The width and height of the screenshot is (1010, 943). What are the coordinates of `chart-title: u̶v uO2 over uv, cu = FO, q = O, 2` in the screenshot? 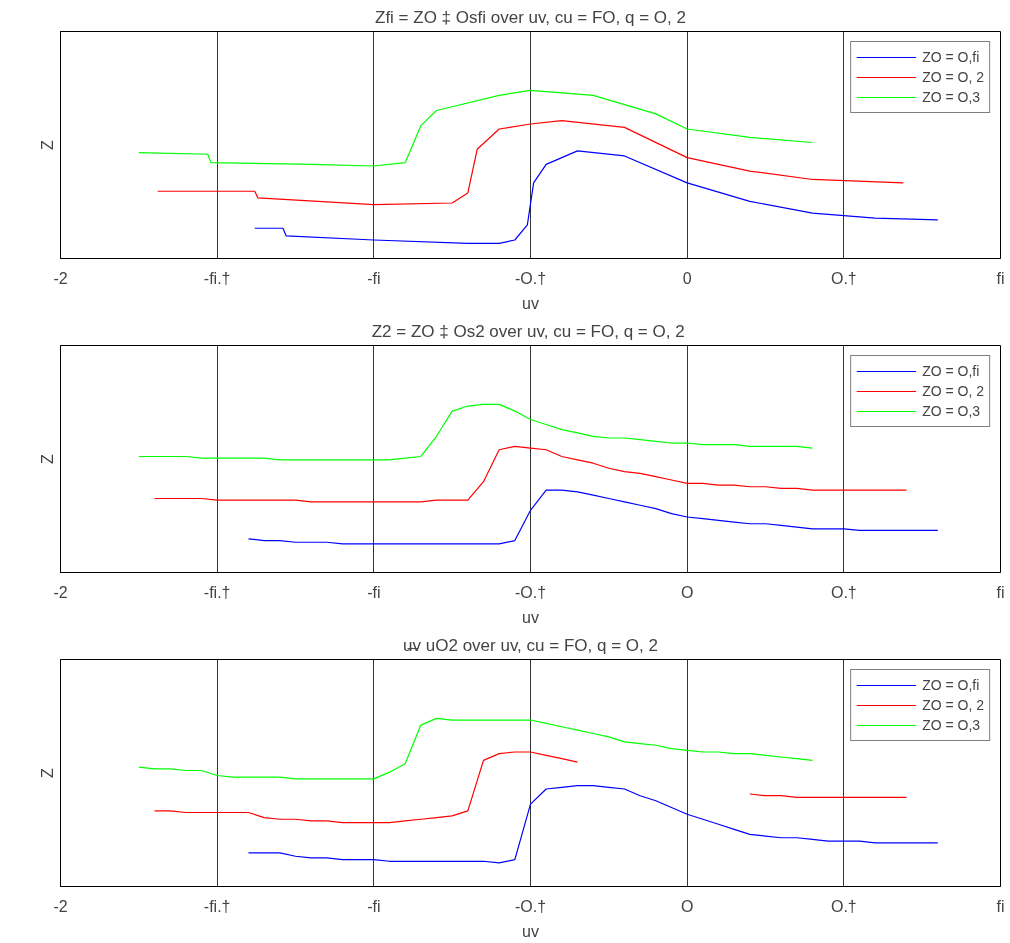 It's located at (530, 645).